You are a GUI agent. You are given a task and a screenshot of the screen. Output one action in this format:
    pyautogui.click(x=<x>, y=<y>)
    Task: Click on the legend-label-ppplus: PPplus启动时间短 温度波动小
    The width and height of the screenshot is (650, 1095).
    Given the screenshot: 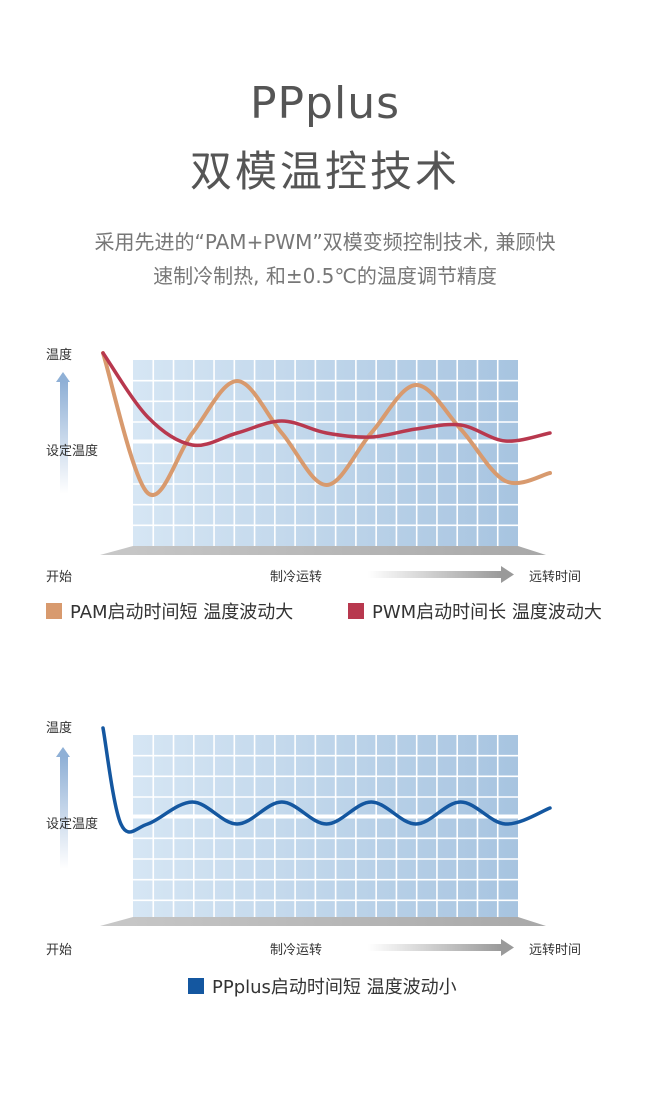 What is the action you would take?
    pyautogui.click(x=334, y=987)
    